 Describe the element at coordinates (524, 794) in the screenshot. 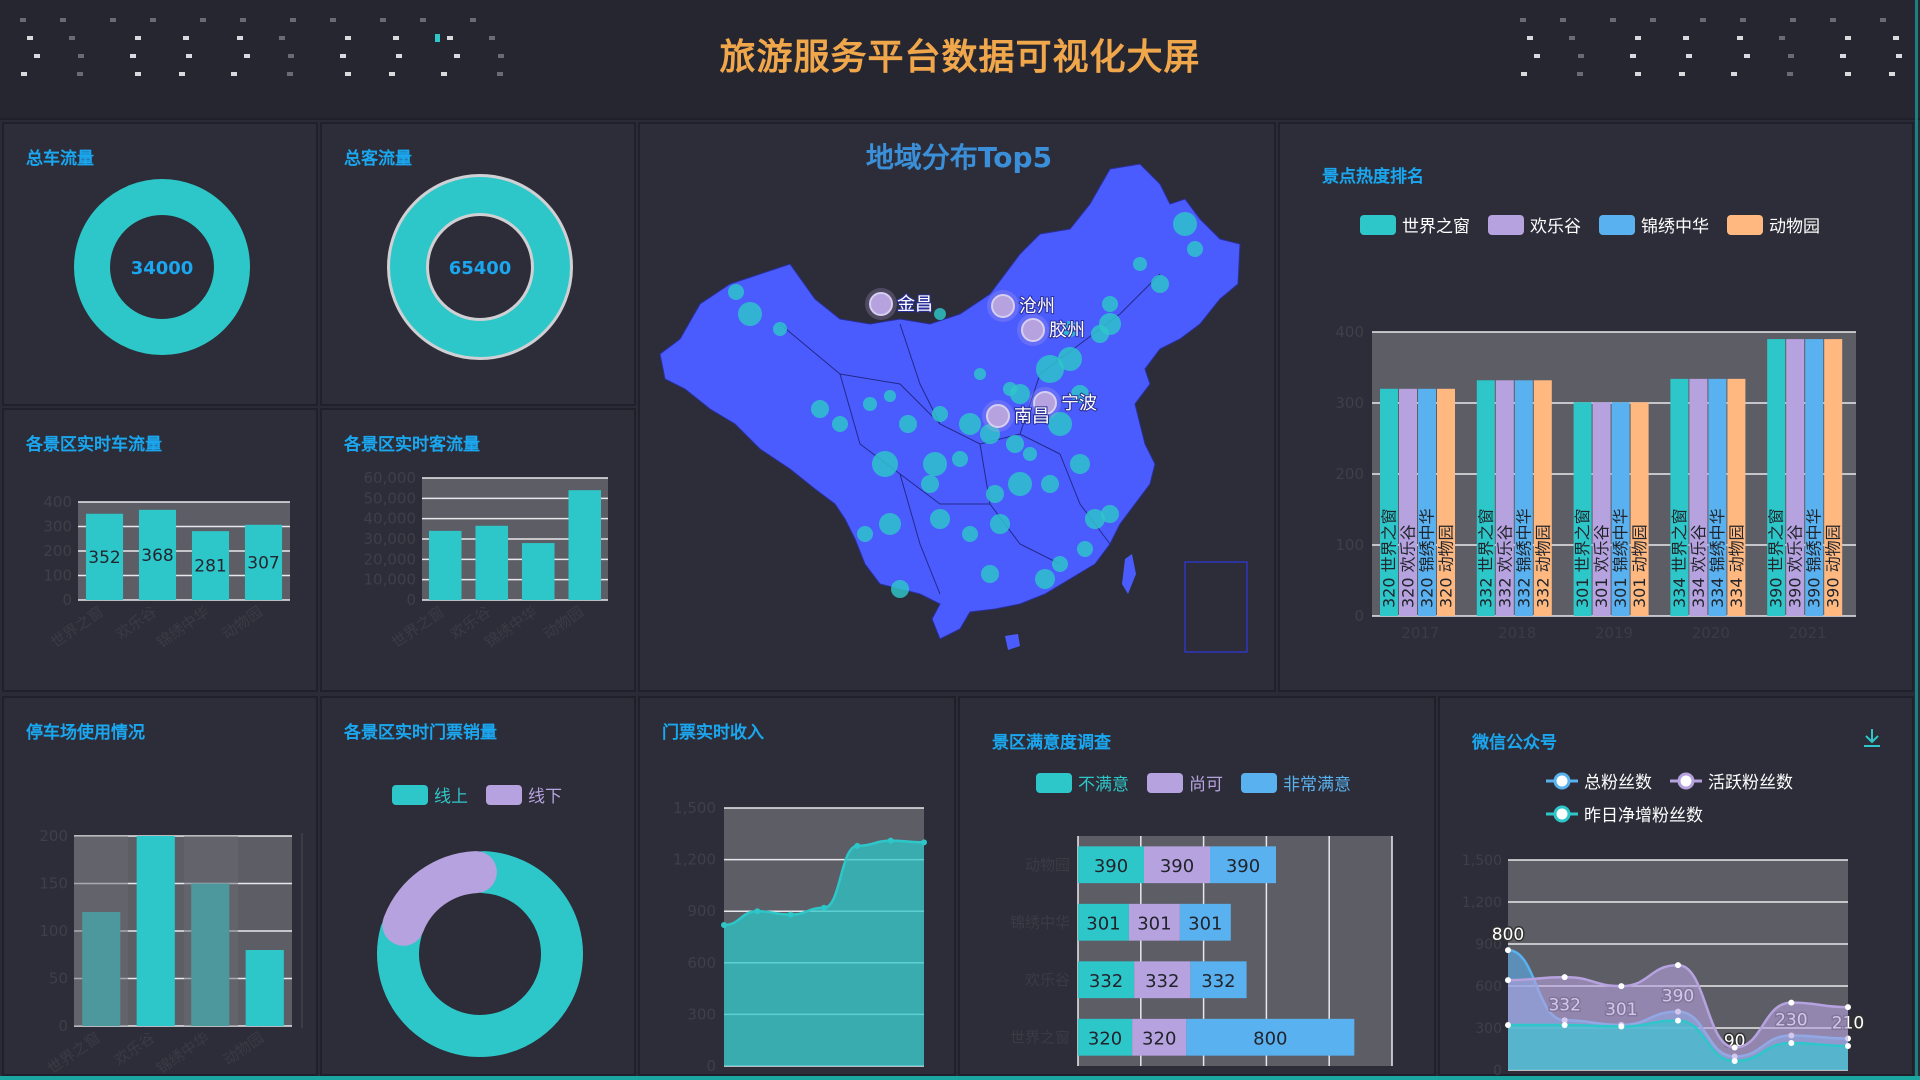

I see `legend-item: 线下` at that location.